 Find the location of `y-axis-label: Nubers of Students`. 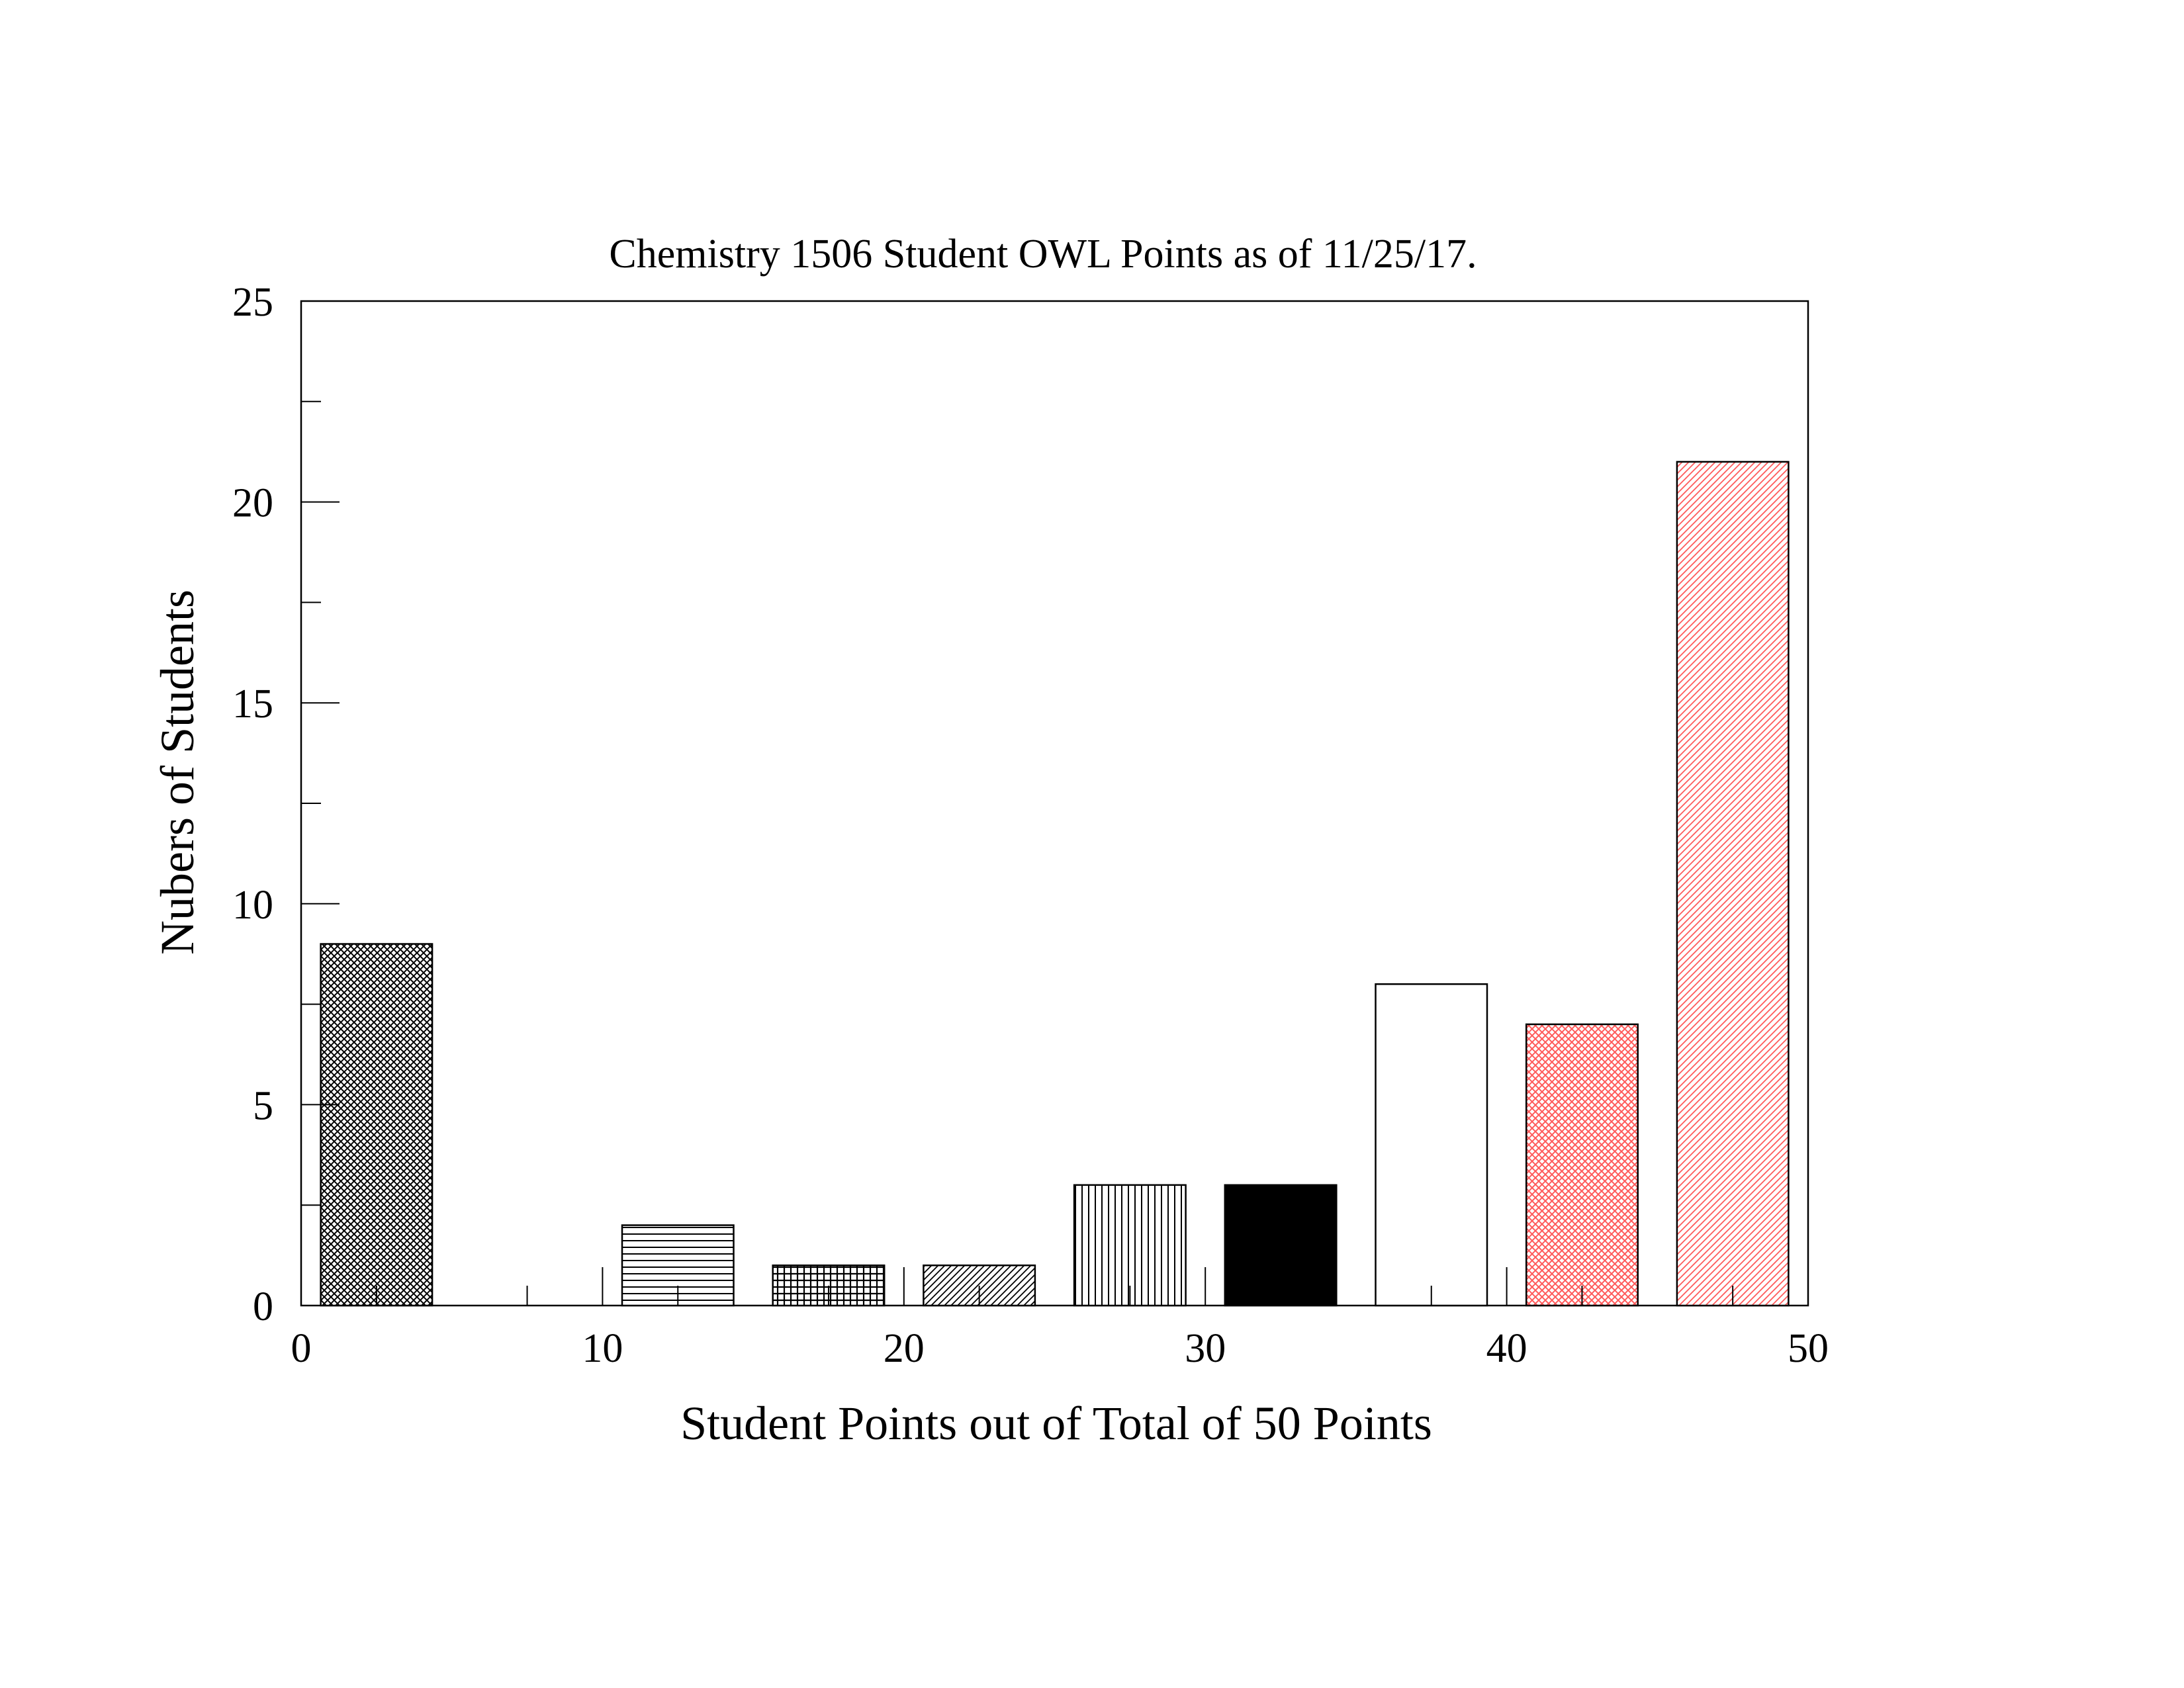

y-axis-label: Nubers of Students is located at coordinates (177, 772).